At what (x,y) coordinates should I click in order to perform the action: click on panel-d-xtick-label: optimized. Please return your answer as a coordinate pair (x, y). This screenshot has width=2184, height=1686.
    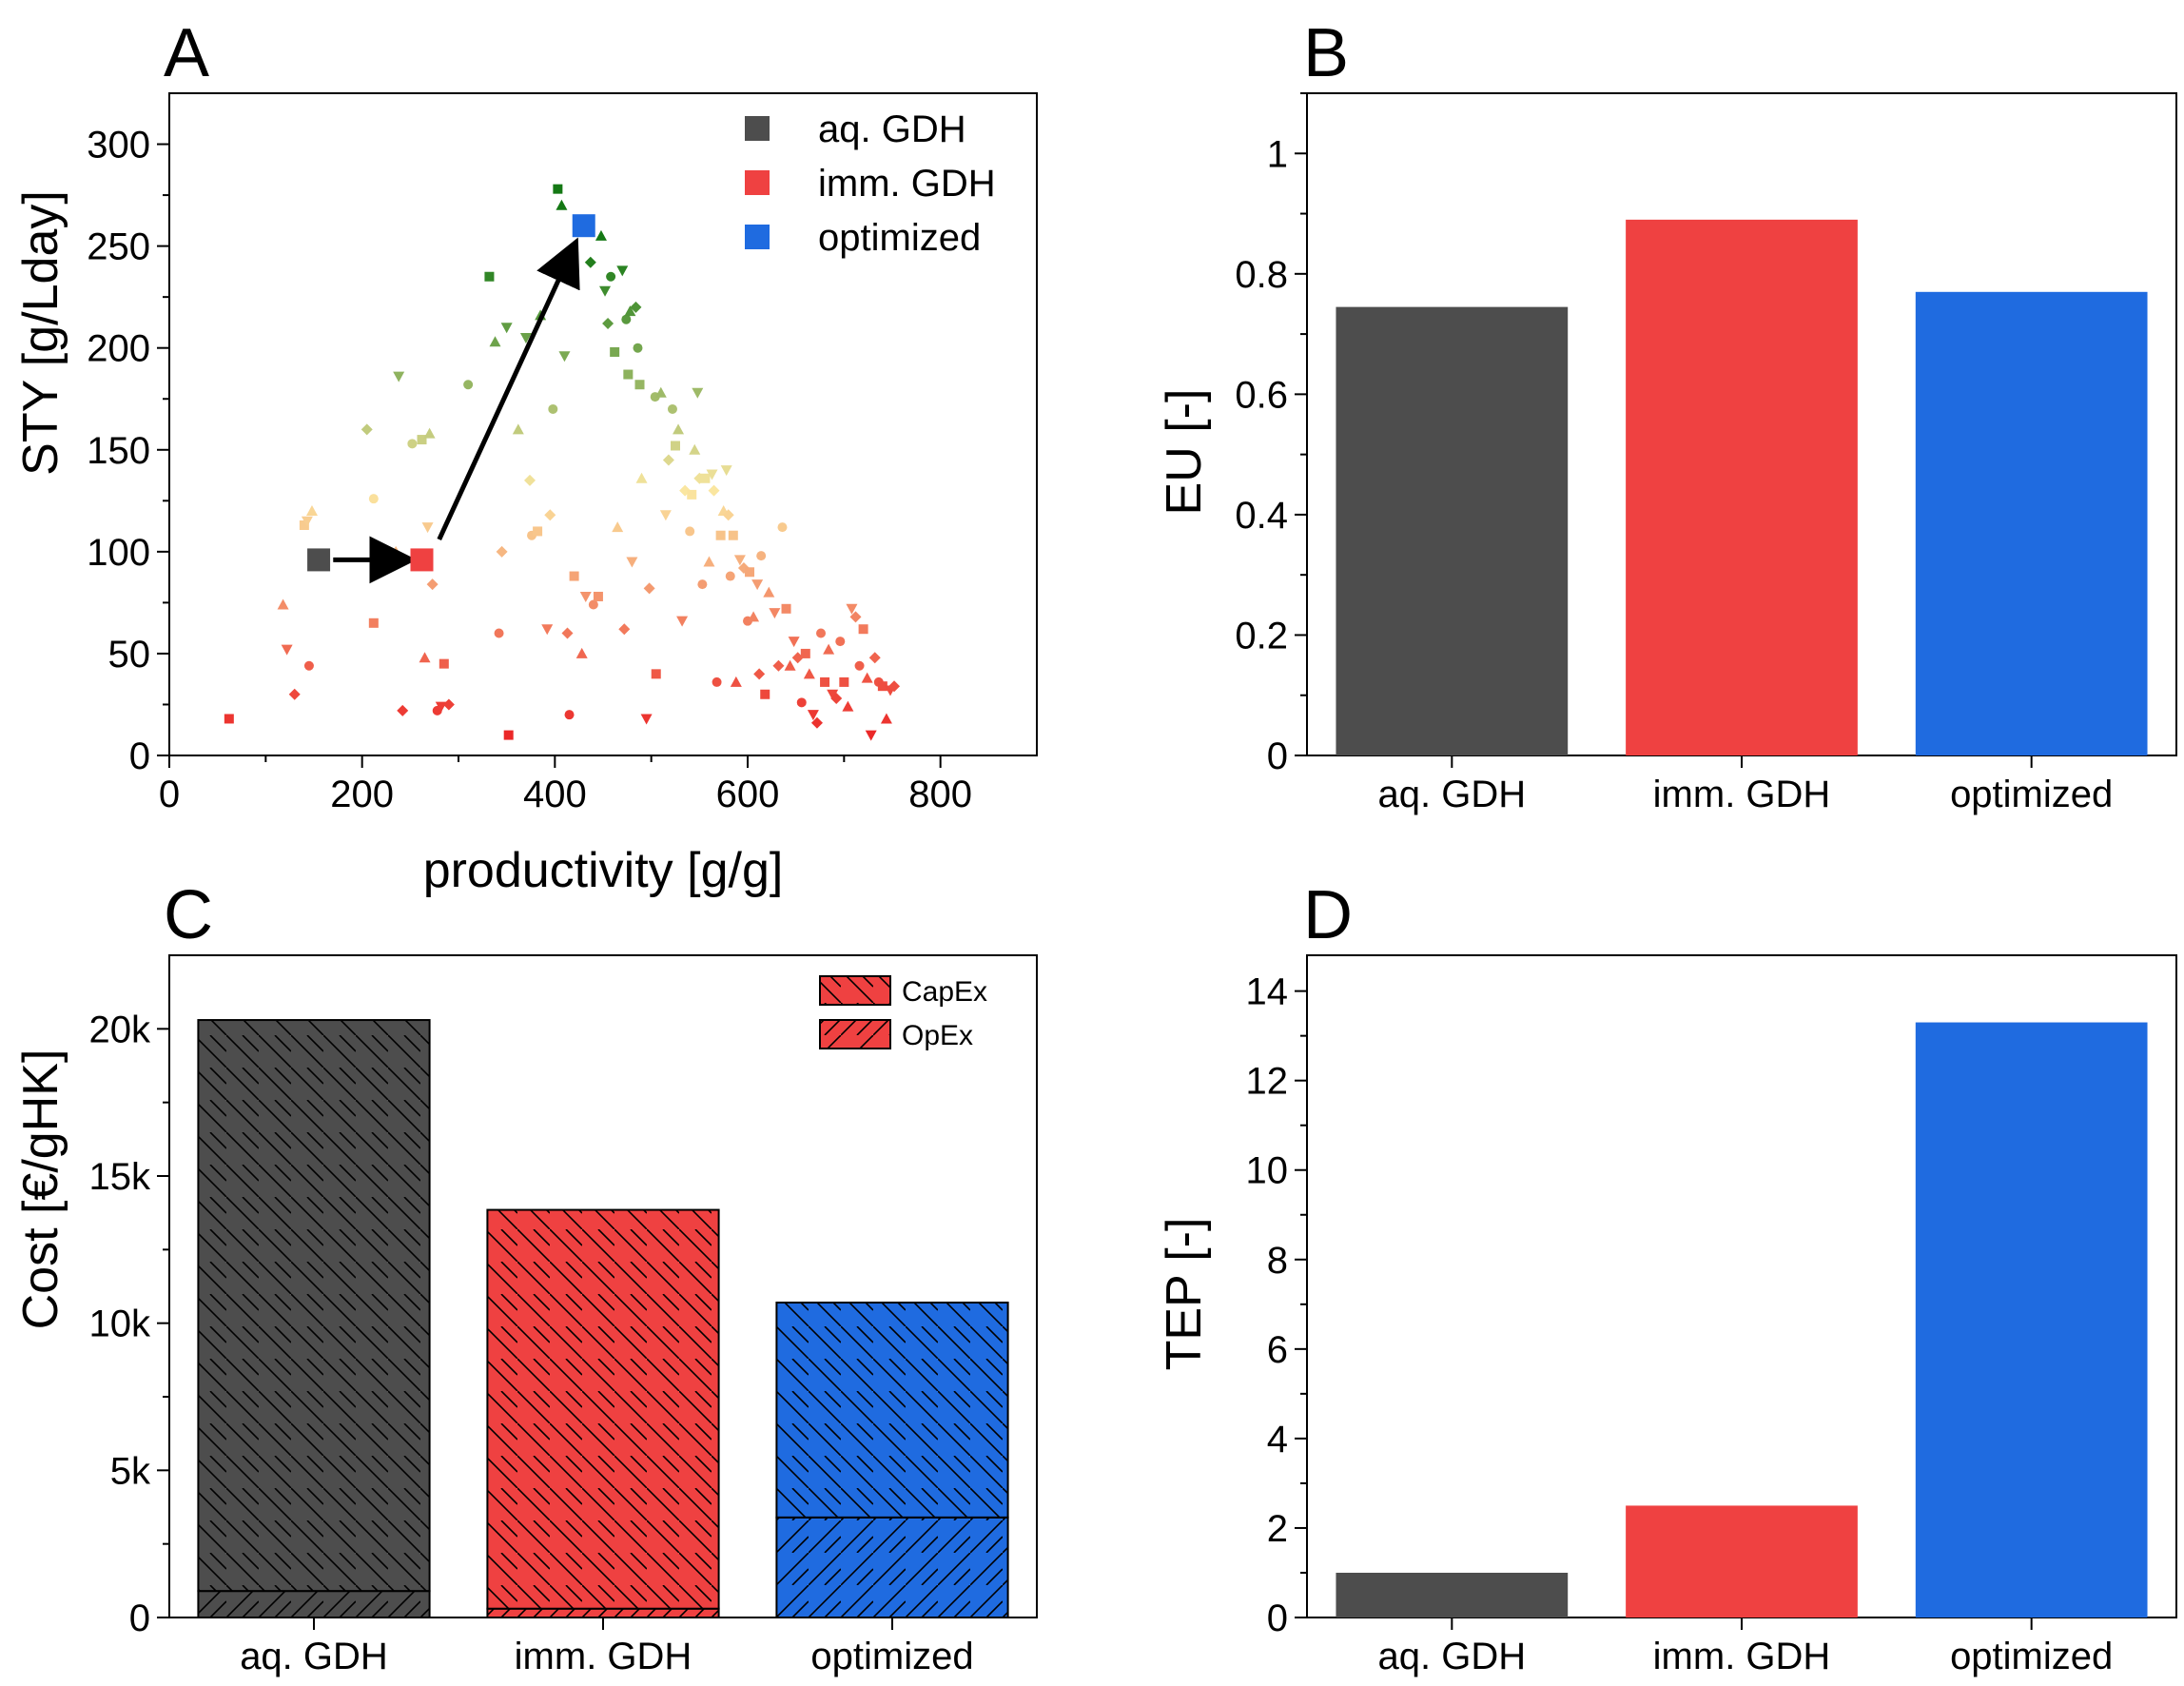
    Looking at the image, I should click on (2031, 1656).